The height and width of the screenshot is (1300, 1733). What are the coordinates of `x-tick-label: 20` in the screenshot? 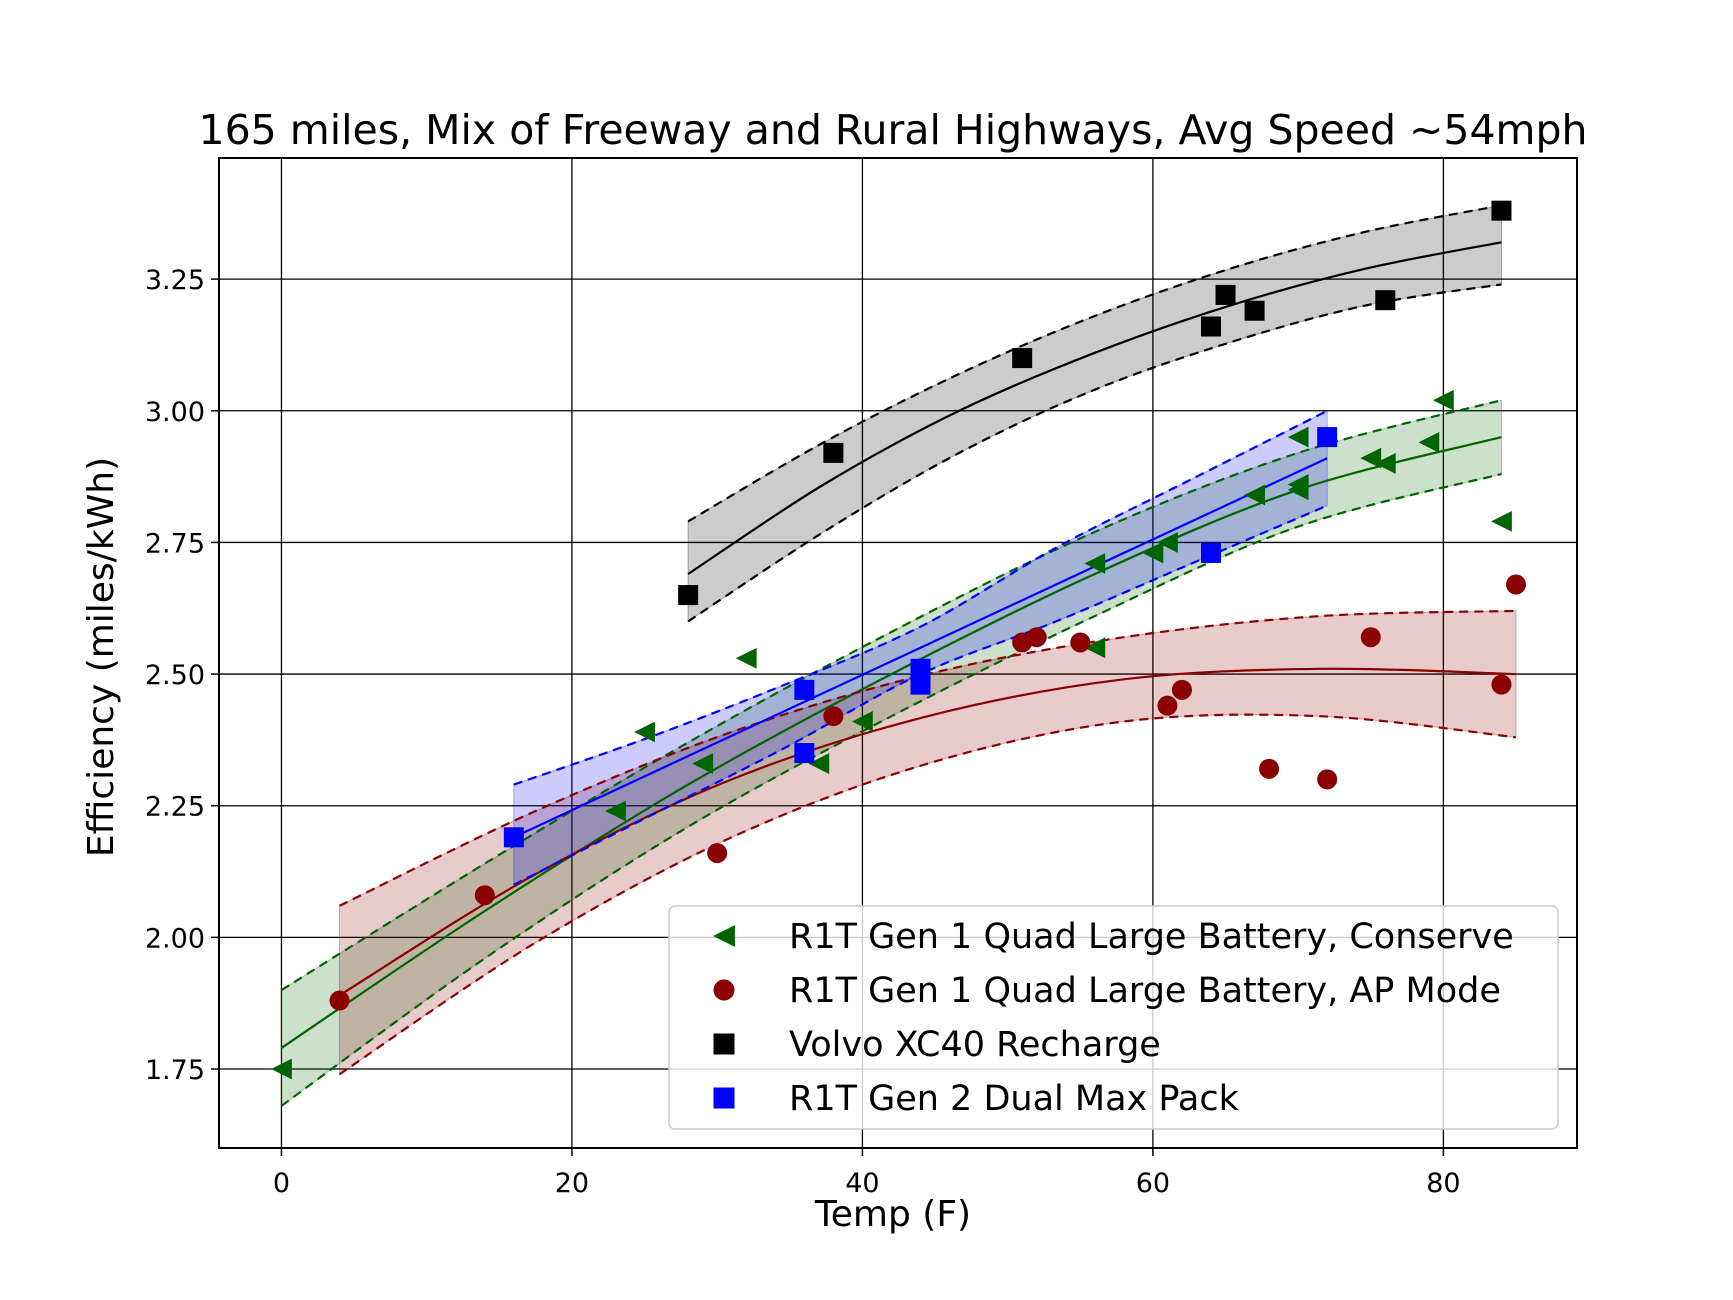 It's located at (572, 1183).